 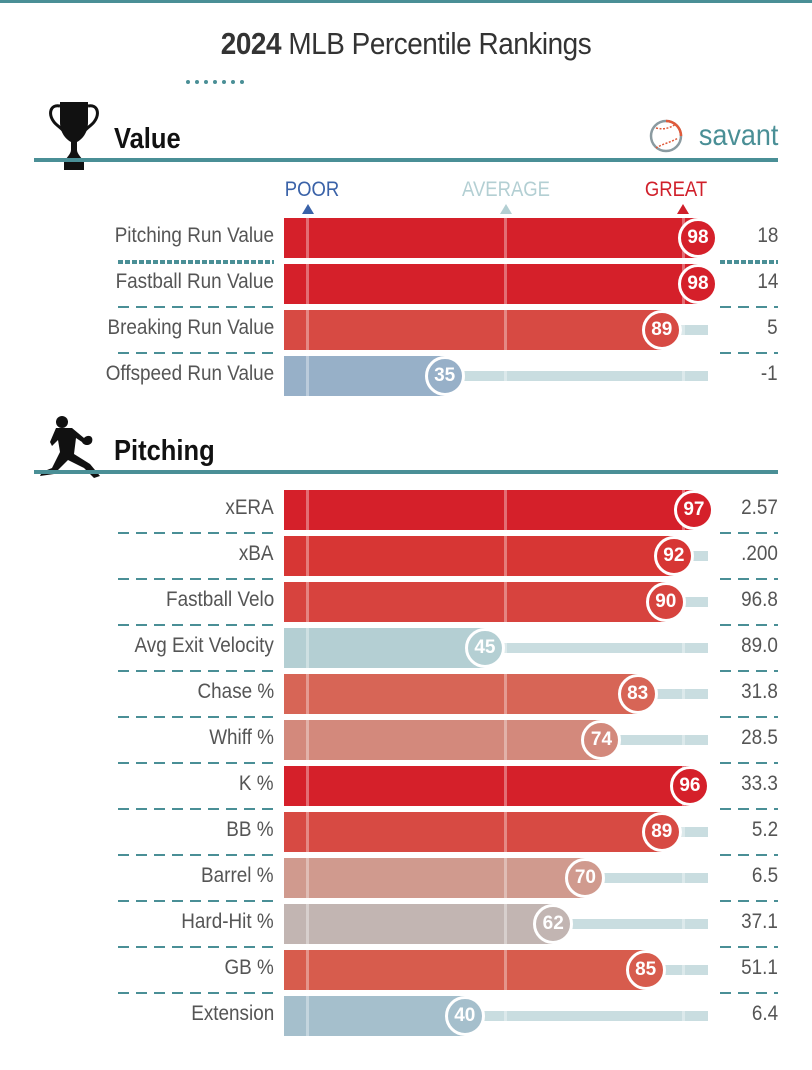 What do you see at coordinates (759, 691) in the screenshot?
I see `metric-value: 31.8` at bounding box center [759, 691].